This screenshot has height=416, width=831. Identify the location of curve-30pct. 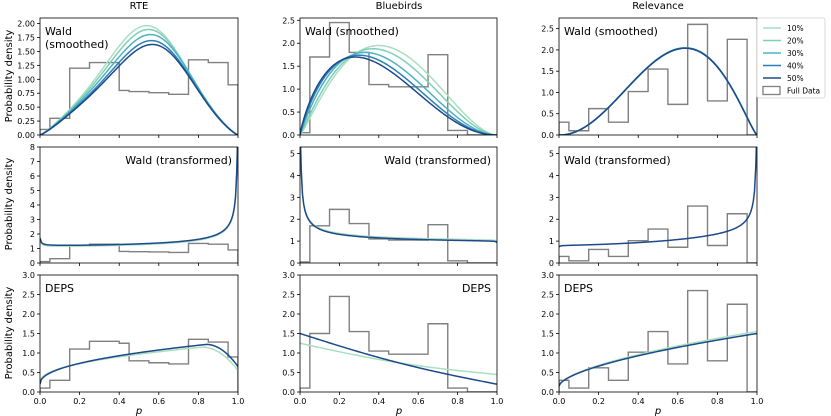
(398, 93).